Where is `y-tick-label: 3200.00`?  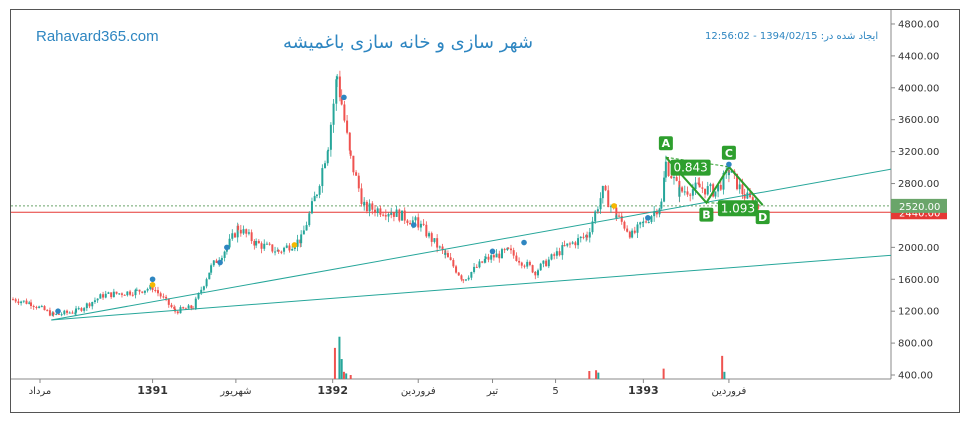 y-tick-label: 3200.00 is located at coordinates (918, 152).